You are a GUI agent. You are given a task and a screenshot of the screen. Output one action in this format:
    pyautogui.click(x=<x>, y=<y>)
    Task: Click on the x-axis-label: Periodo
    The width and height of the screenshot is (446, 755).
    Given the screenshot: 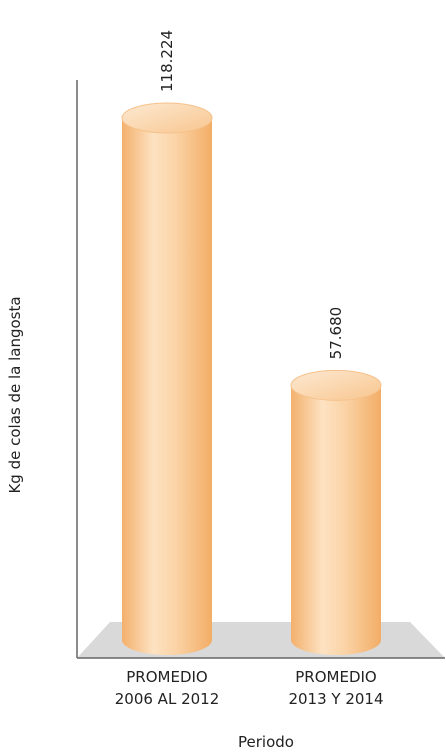 What is the action you would take?
    pyautogui.click(x=266, y=742)
    